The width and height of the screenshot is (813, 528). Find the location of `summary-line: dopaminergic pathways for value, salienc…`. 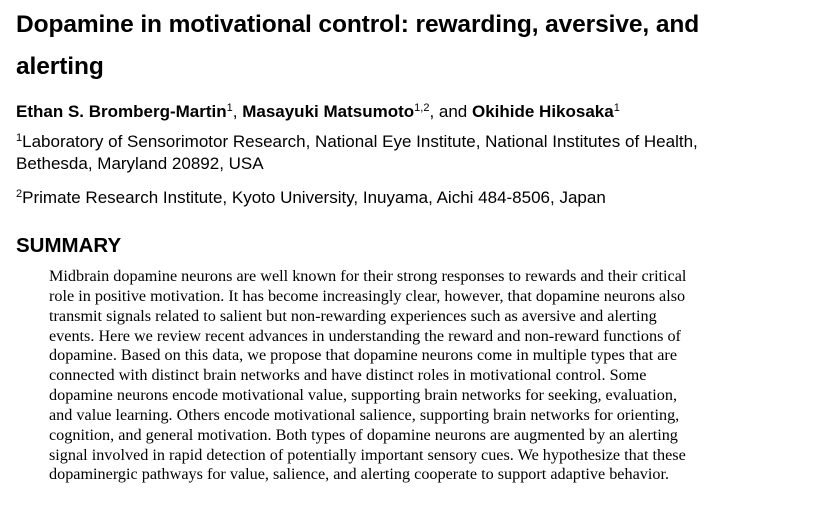

summary-line: dopaminergic pathways for value, salienc… is located at coordinates (359, 474).